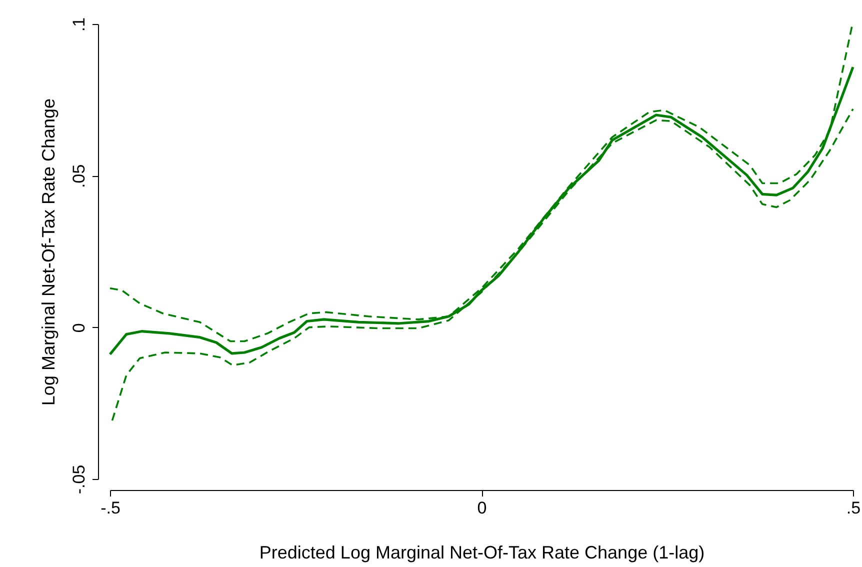 This screenshot has height=567, width=862. Describe the element at coordinates (79, 479) in the screenshot. I see `y-tick-label: -.05` at that location.